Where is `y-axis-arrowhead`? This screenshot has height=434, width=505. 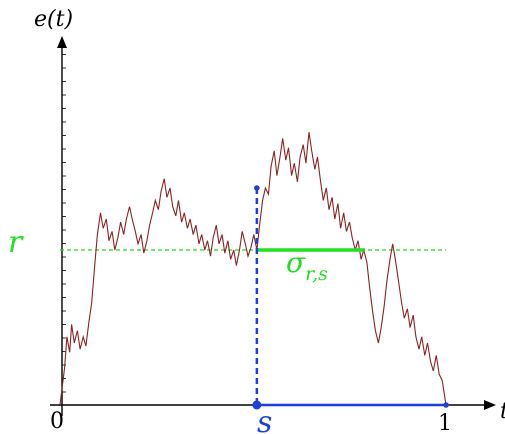 y-axis-arrowhead is located at coordinates (62, 42).